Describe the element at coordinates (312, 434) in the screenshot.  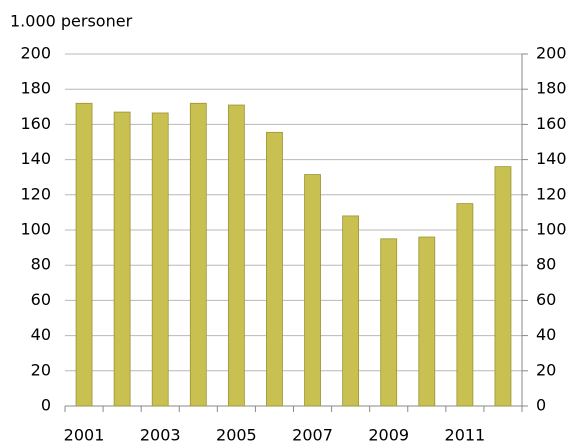
I see `x-tick-label: 2007` at that location.